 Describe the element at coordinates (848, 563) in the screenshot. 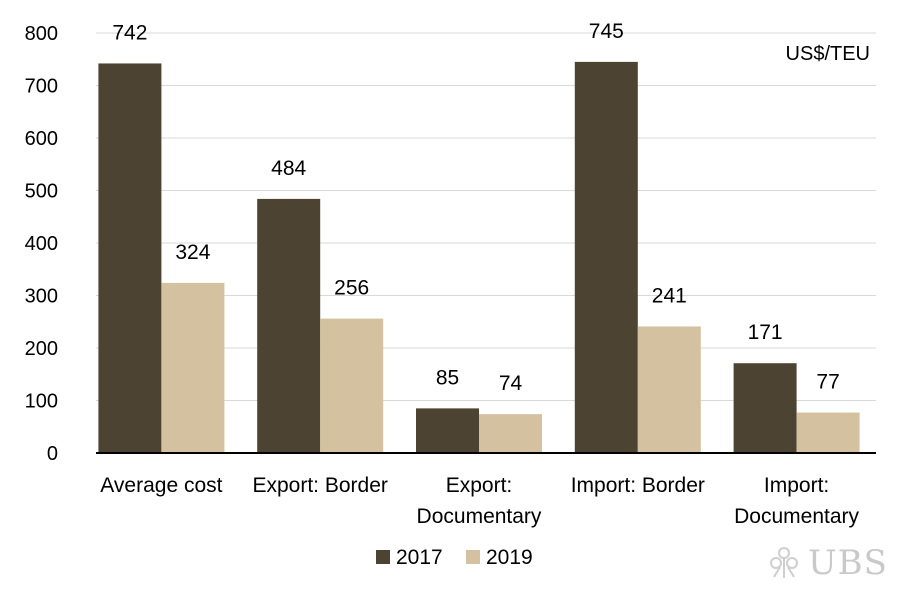

I see `ubs-logo-text: UBS` at that location.